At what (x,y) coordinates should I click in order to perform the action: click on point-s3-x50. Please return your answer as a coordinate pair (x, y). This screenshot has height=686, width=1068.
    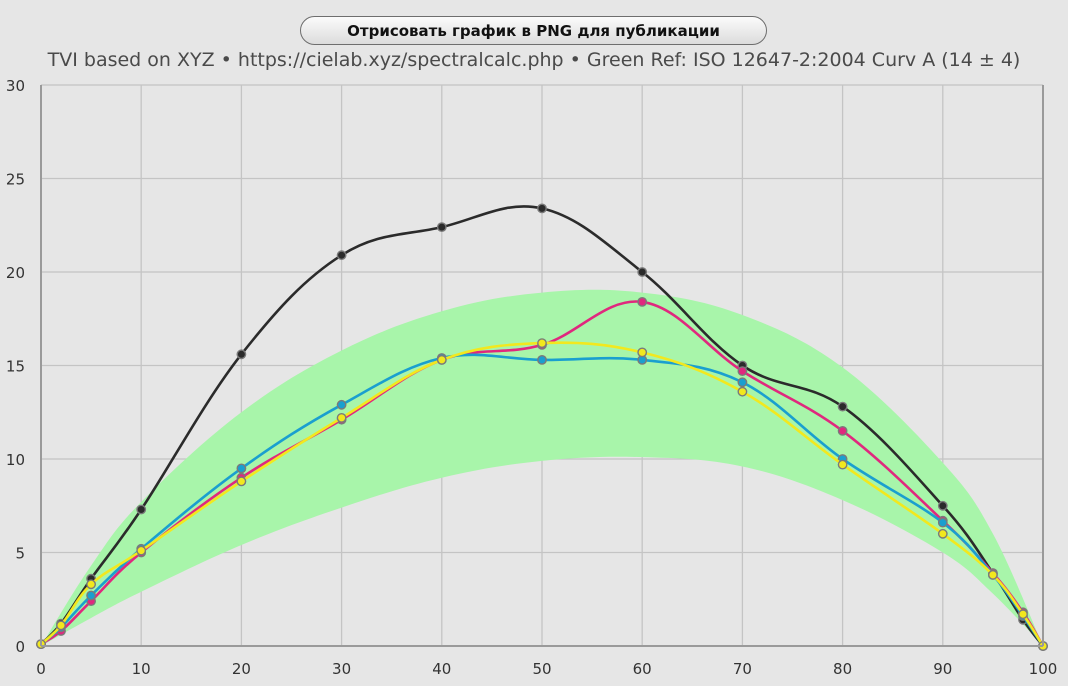
    Looking at the image, I should click on (542, 359).